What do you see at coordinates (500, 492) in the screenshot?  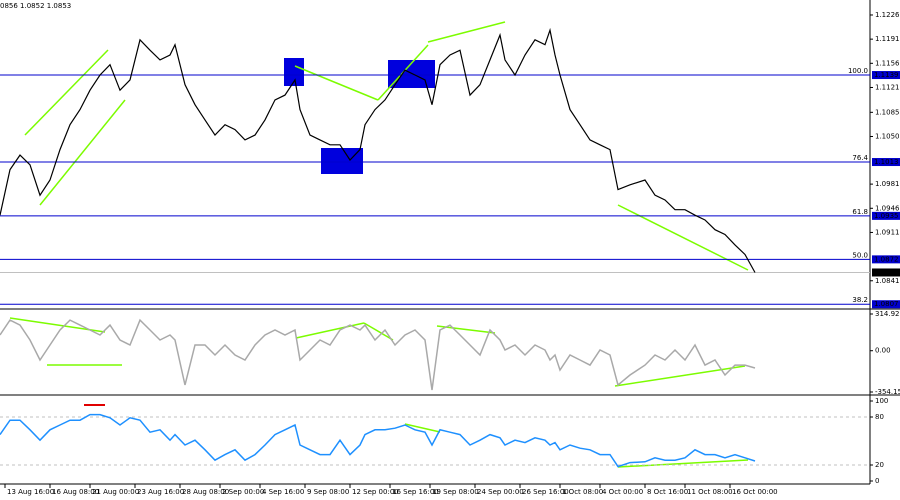 I see `x-tick-label: 24 Sep 00:00` at bounding box center [500, 492].